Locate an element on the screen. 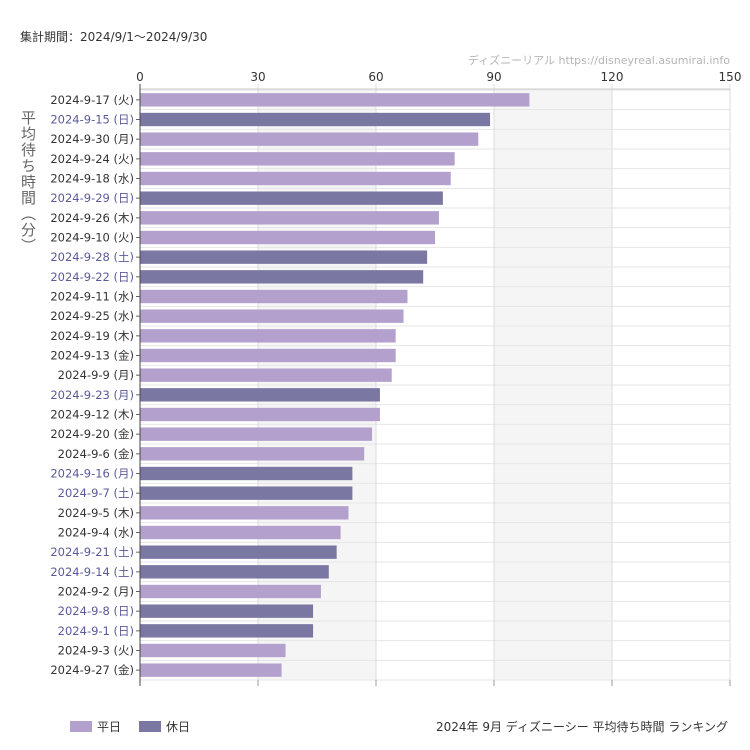  category-label: 2024-9-1 (日) is located at coordinates (96, 631).